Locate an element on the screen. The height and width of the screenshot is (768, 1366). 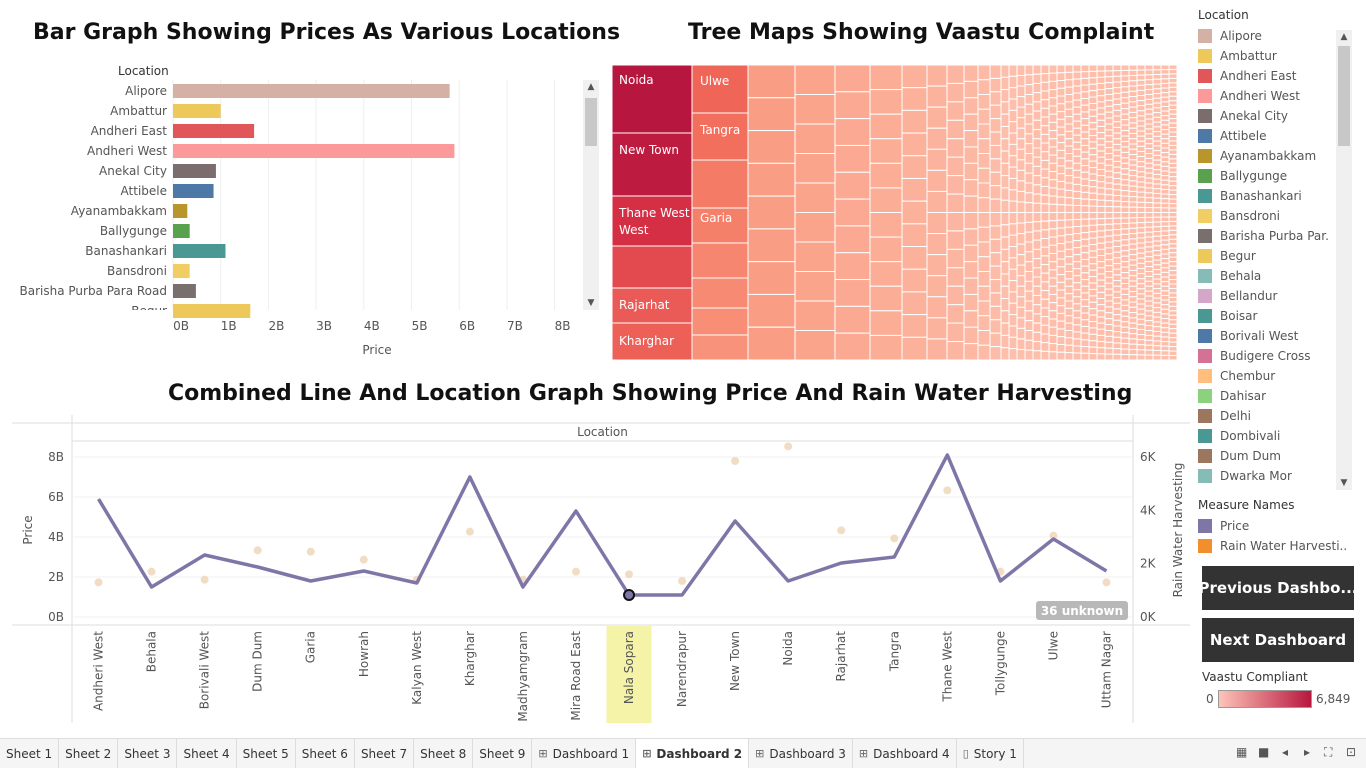
tab-sheet-2: Sheet 2 is located at coordinates (89, 753).